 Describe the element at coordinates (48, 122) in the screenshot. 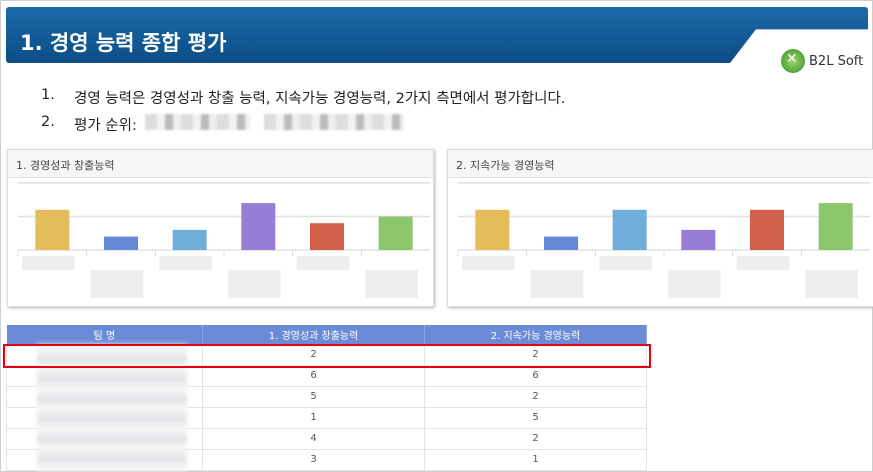

I see `list-number: 2.` at that location.